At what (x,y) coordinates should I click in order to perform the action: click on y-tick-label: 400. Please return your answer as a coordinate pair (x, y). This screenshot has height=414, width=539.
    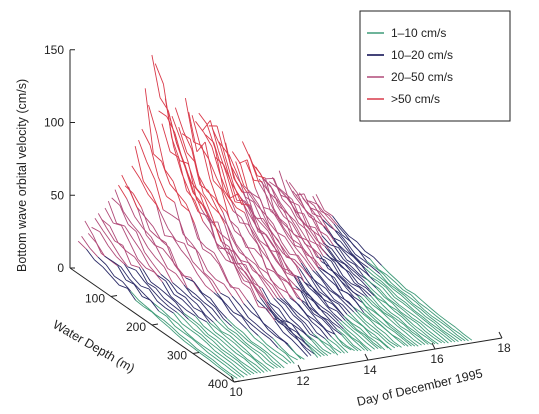
    Looking at the image, I should click on (218, 384).